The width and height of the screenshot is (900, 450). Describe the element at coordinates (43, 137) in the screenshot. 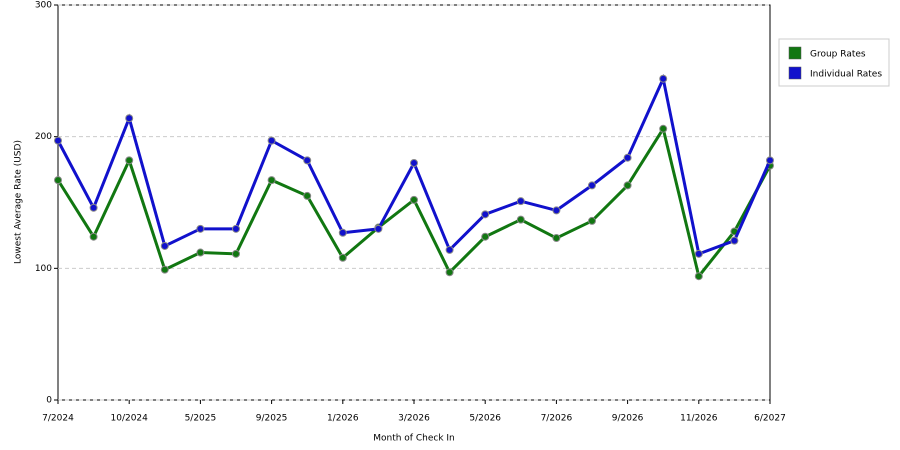

I see `y-tick-label: 200` at that location.